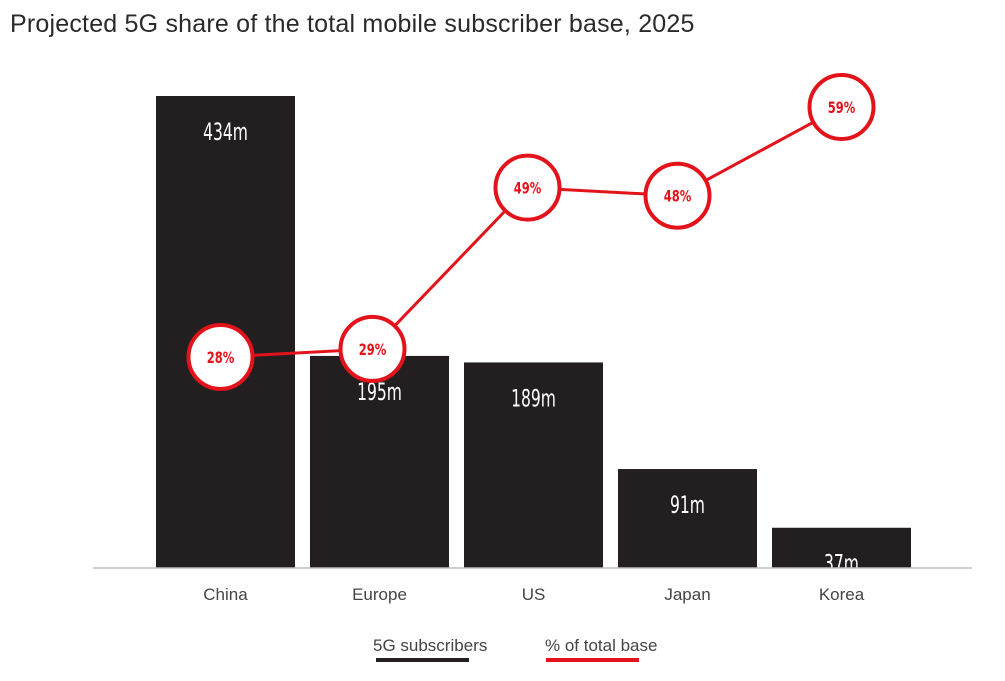  I want to click on bar-japan, so click(687, 518).